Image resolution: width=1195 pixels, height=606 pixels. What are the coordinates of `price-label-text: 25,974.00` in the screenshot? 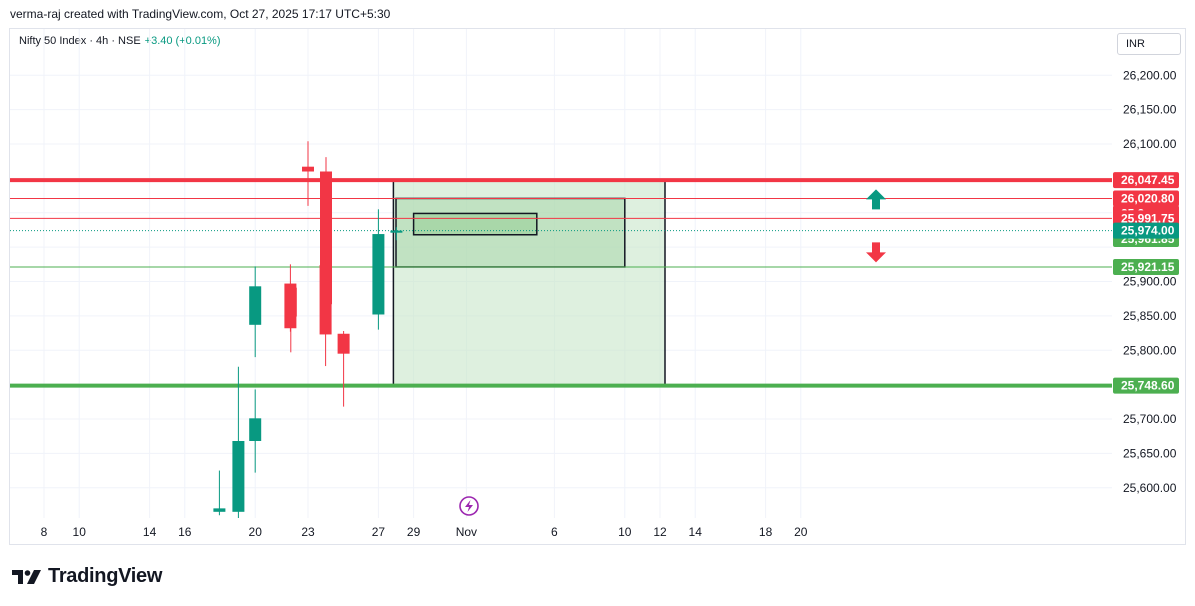 It's located at (1148, 231).